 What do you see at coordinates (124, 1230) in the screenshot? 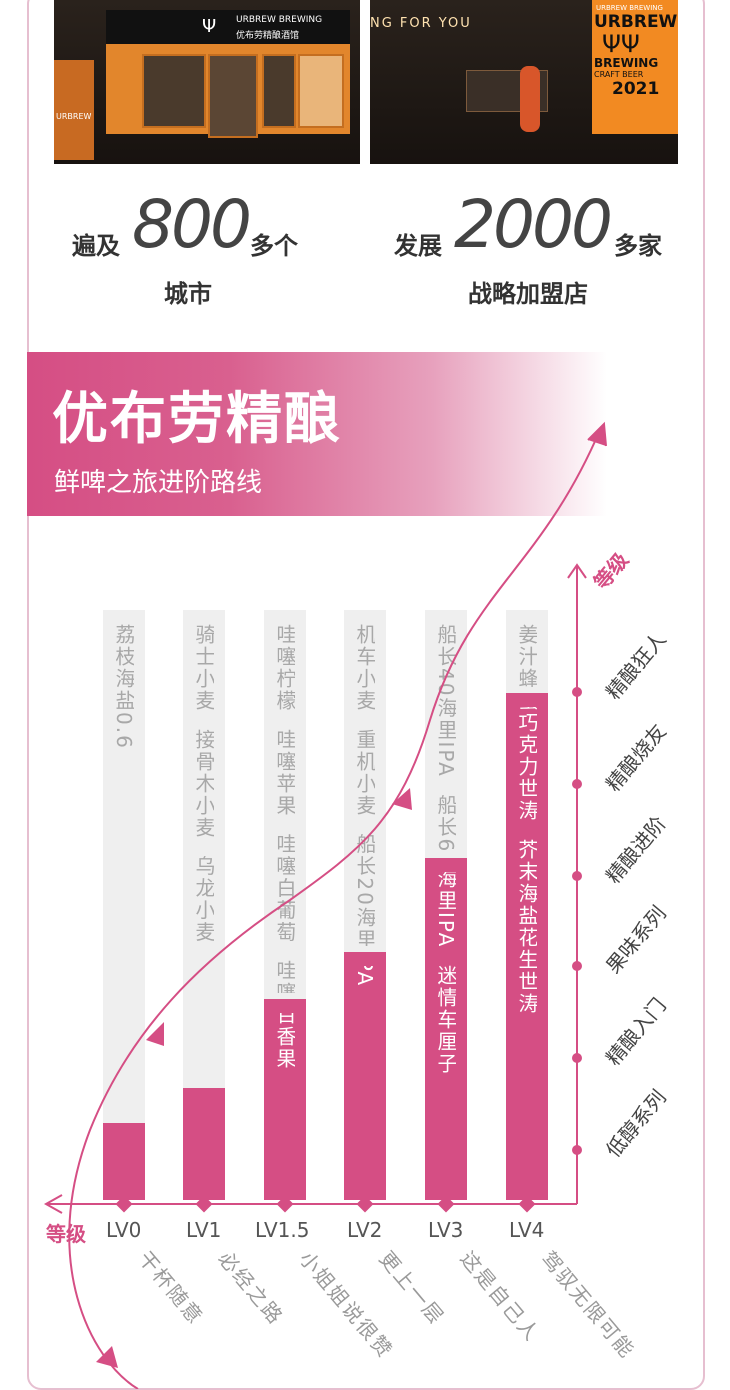
I see `level-label: LV0` at bounding box center [124, 1230].